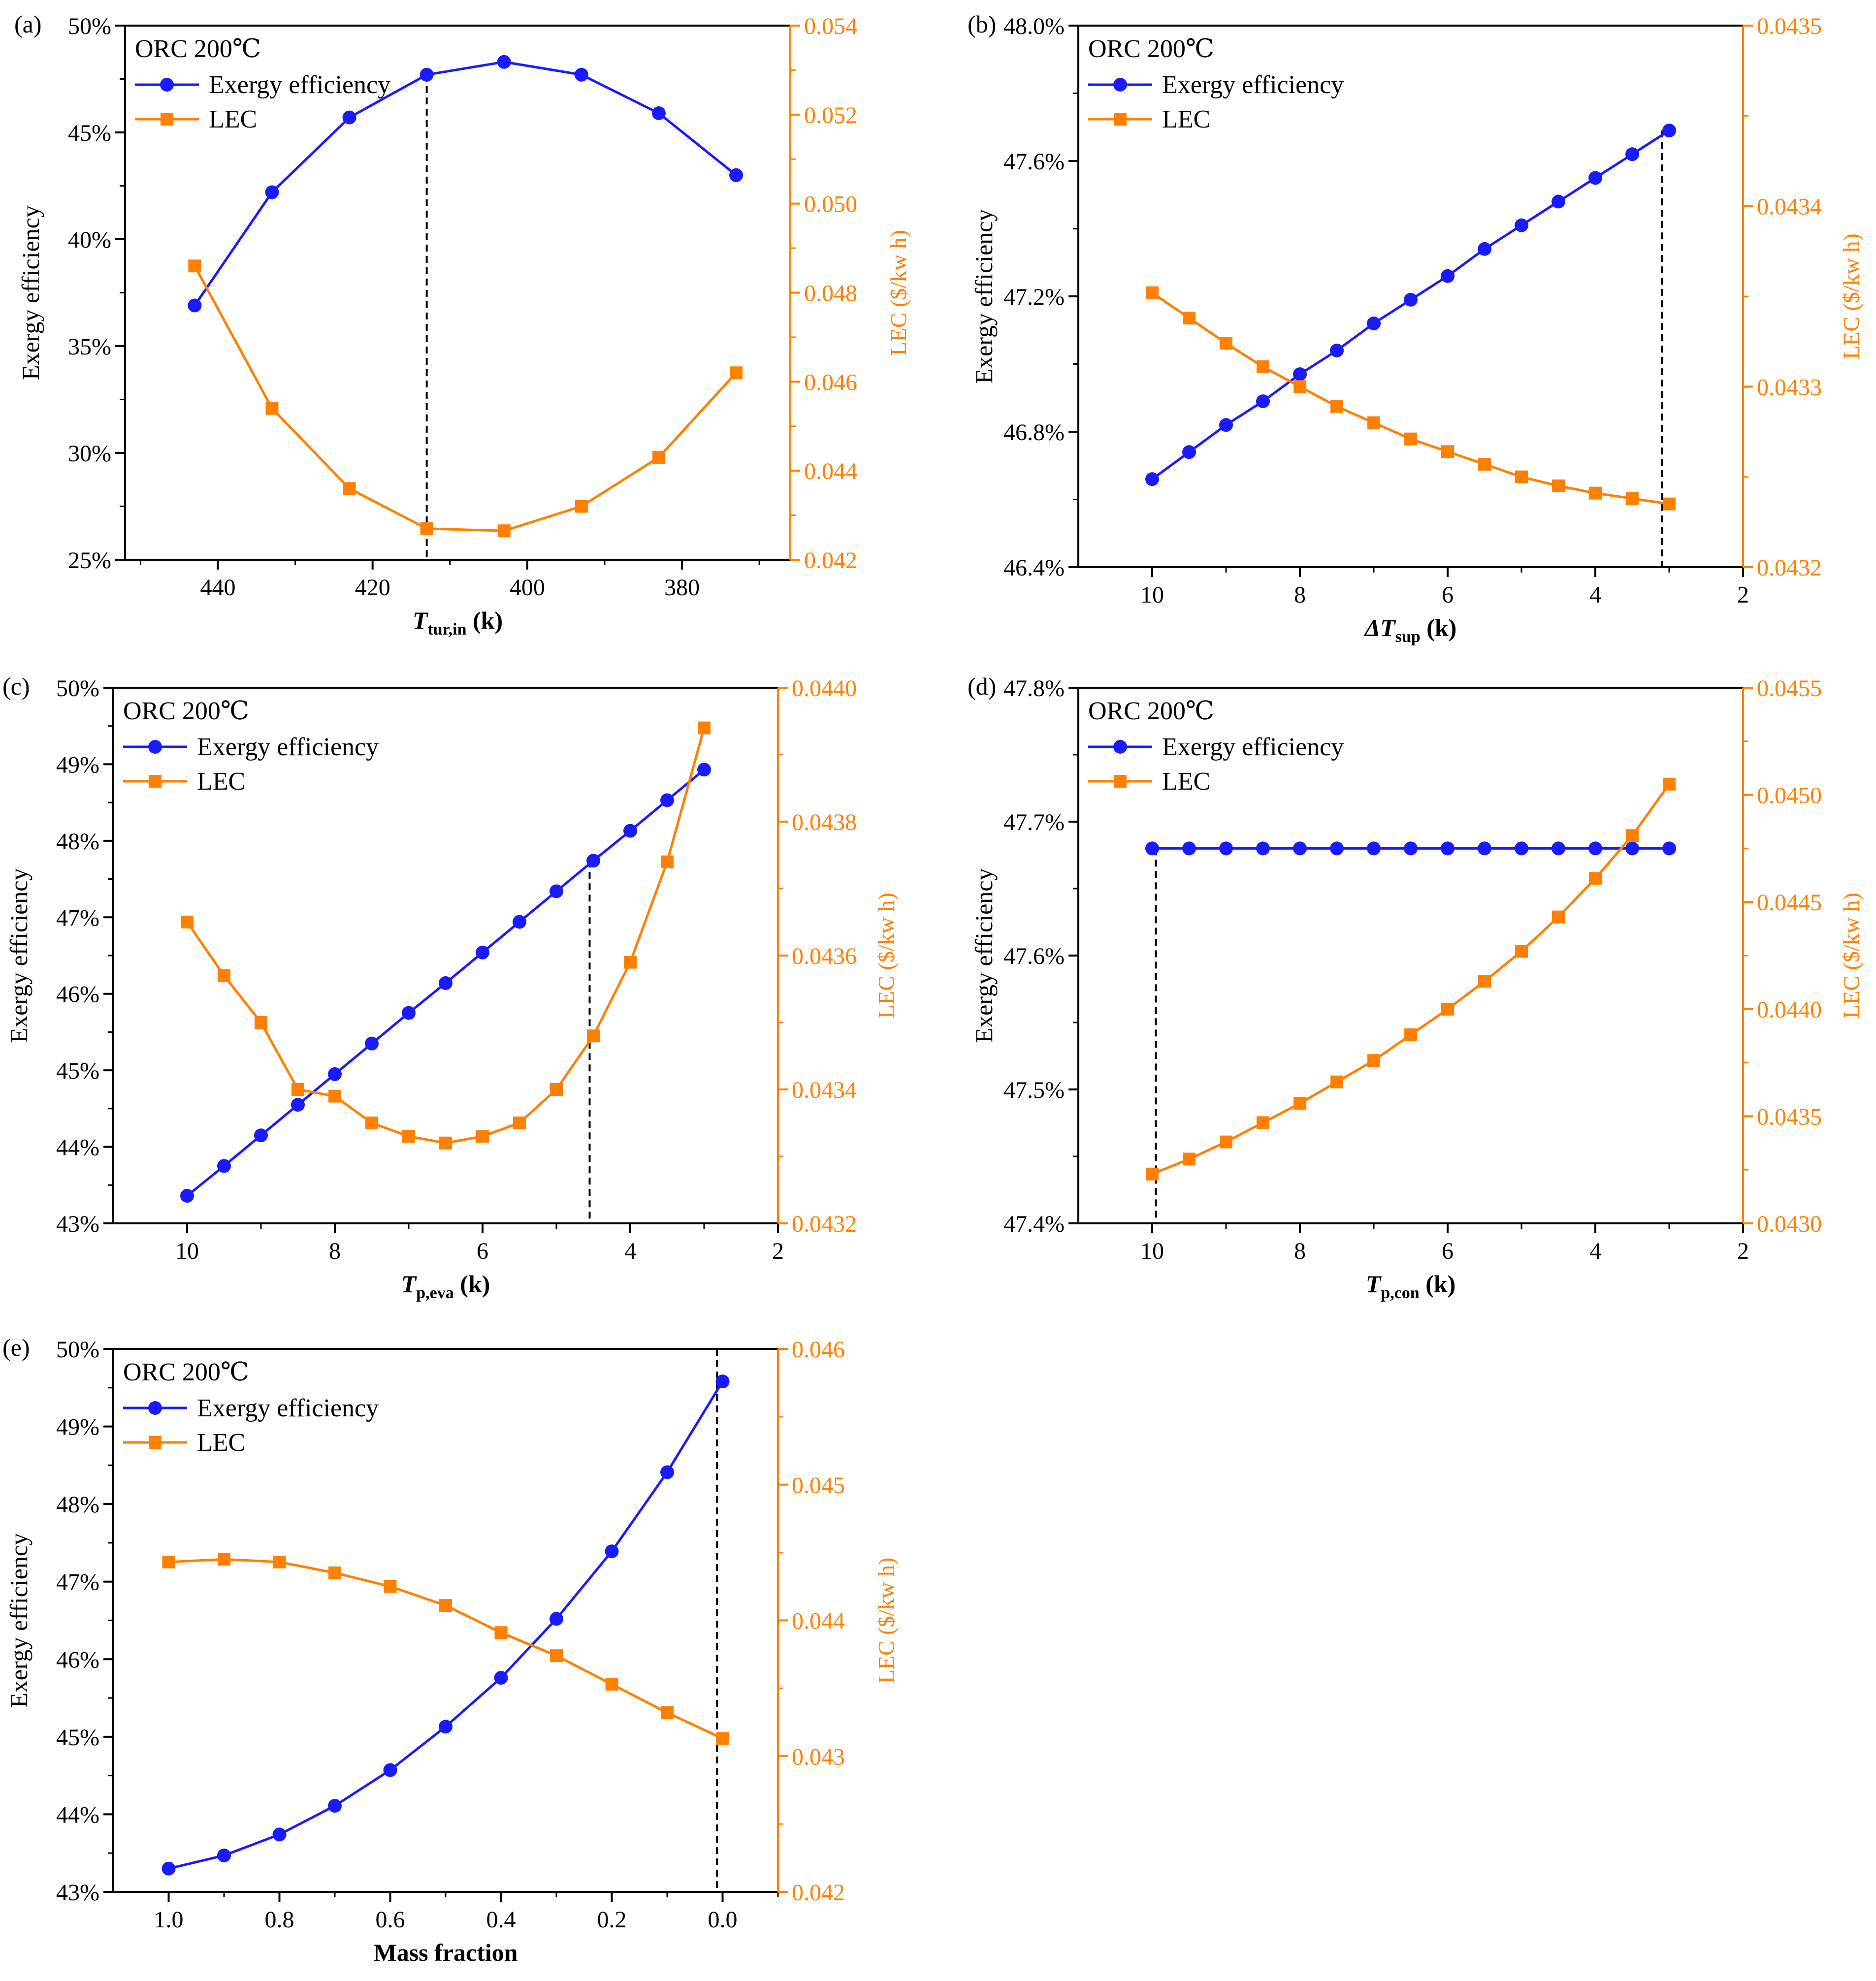 Image resolution: width=1876 pixels, height=1981 pixels. What do you see at coordinates (483, 1251) in the screenshot?
I see `x-tick-label: 6` at bounding box center [483, 1251].